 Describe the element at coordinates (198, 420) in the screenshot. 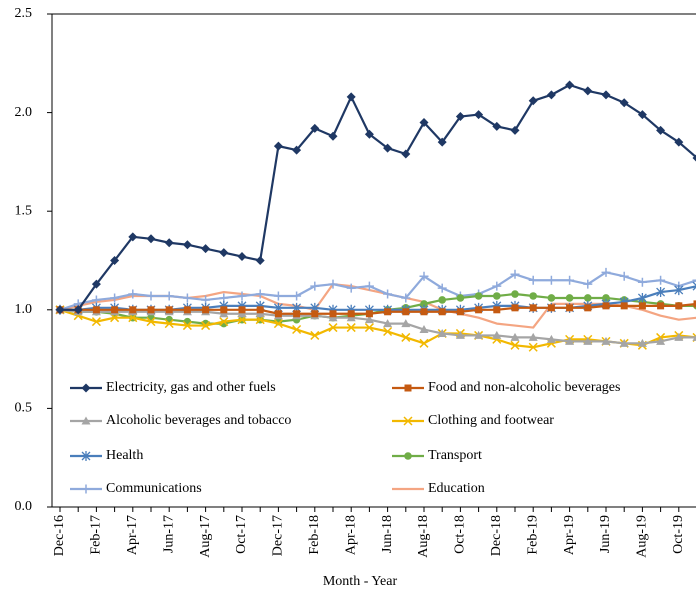

I see `legend-label: Alcoholic beverages and tobacco` at that location.